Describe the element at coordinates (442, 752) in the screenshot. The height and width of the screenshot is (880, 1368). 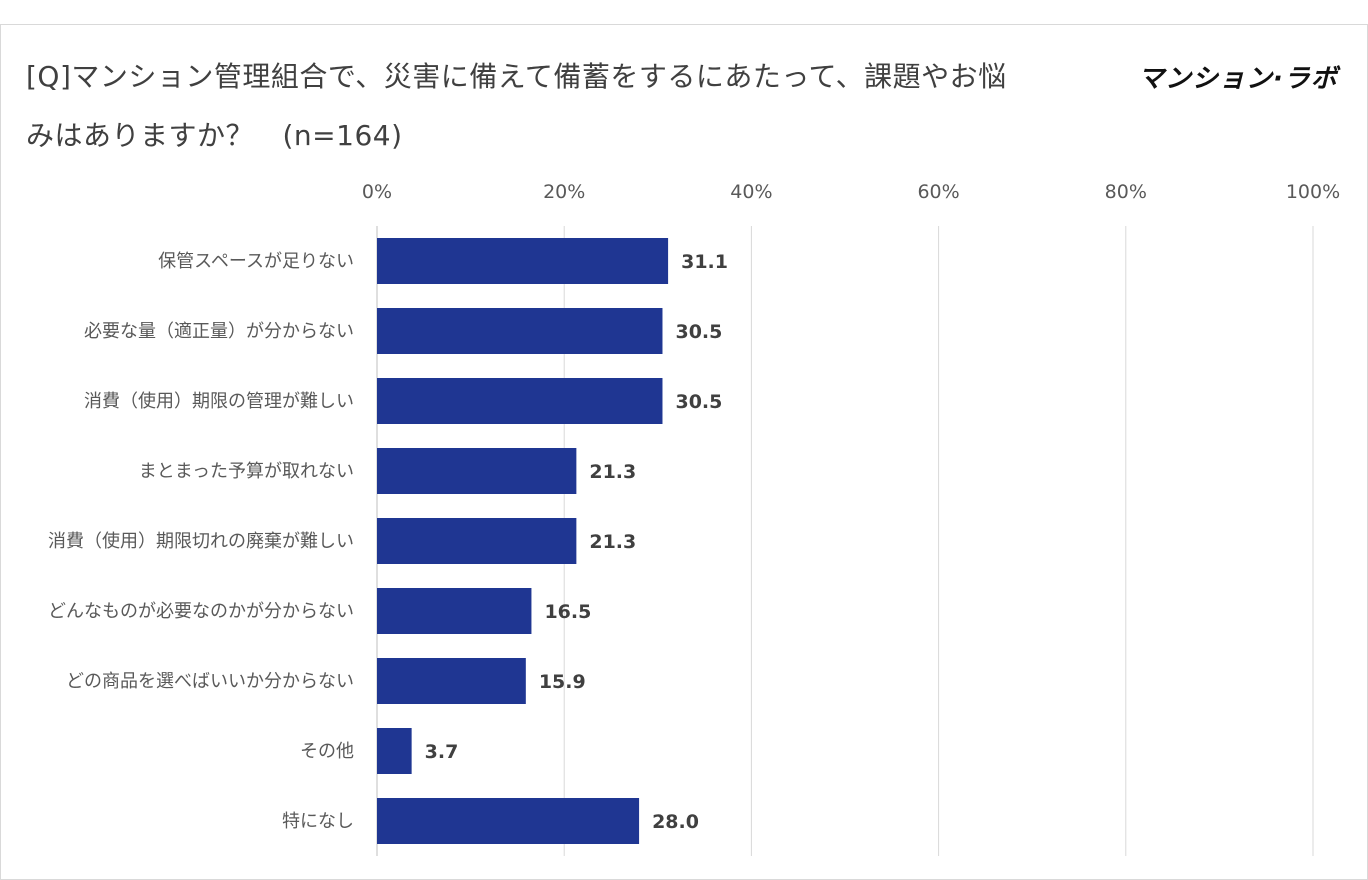
I see `data-label: 3.7` at that location.